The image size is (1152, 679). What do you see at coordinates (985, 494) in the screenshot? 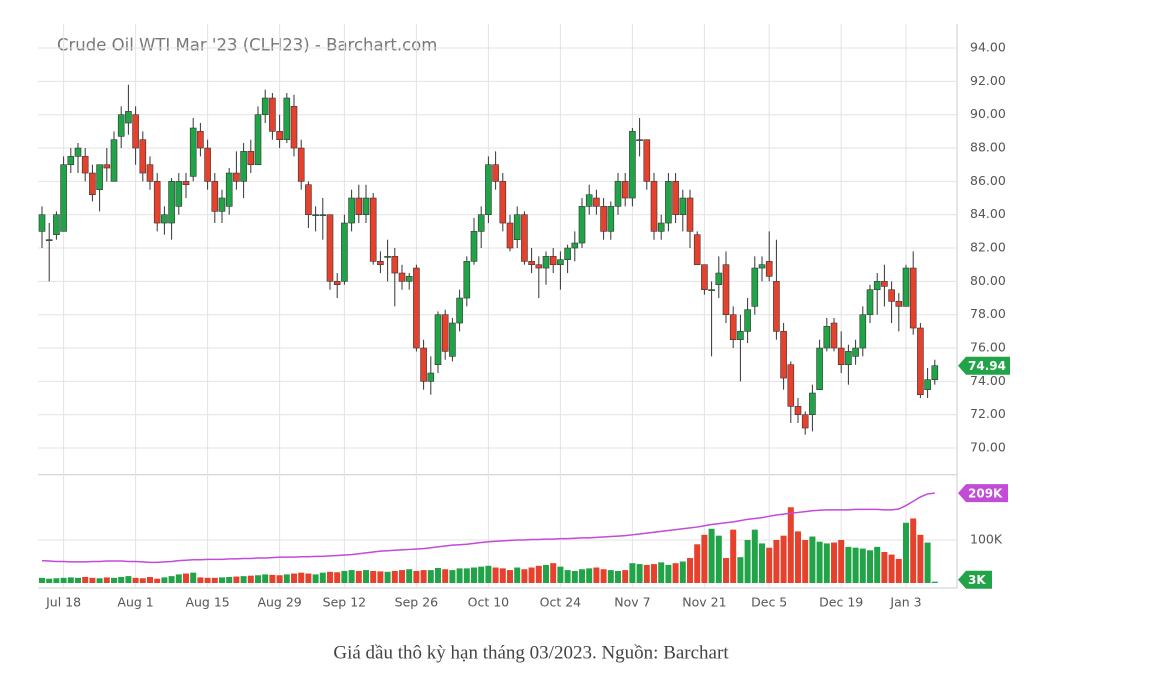
I see `last-volume-average-label: 209K` at bounding box center [985, 494].